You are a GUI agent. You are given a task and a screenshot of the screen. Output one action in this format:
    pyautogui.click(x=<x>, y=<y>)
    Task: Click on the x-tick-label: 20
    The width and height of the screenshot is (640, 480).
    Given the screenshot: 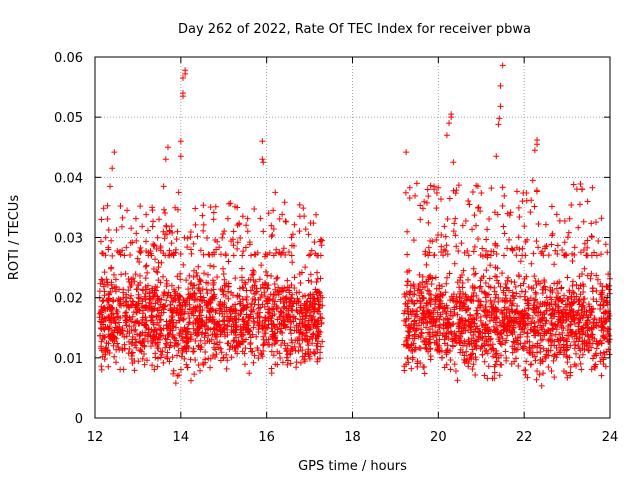 What is the action you would take?
    pyautogui.click(x=438, y=437)
    